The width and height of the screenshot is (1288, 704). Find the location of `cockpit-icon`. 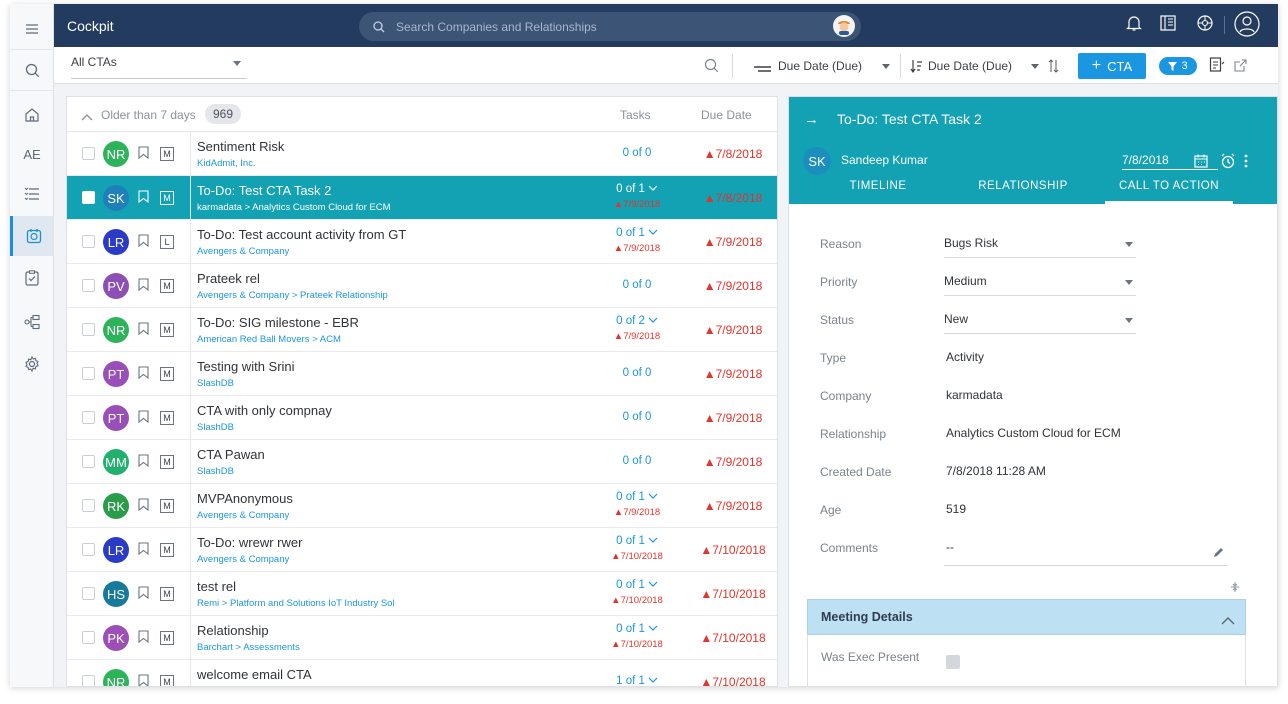

cockpit-icon is located at coordinates (32, 236).